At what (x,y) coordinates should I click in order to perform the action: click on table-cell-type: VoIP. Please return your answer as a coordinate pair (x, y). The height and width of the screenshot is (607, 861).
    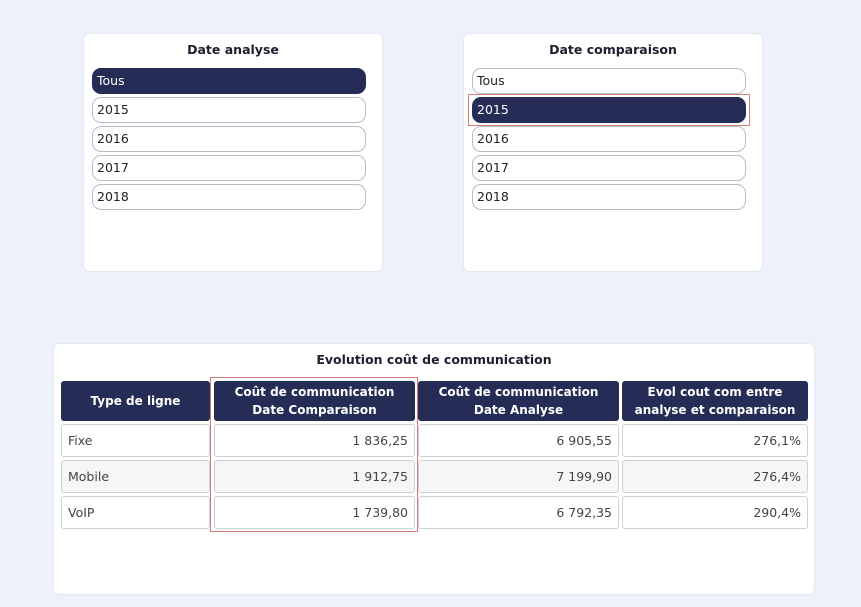
    Looking at the image, I should click on (135, 512).